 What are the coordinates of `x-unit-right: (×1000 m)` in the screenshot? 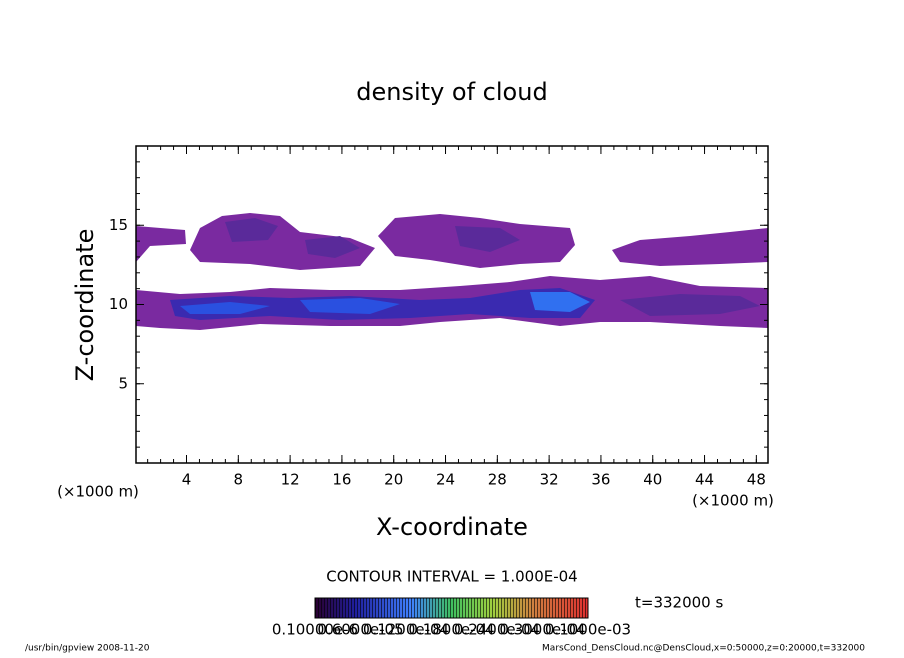 It's located at (733, 501).